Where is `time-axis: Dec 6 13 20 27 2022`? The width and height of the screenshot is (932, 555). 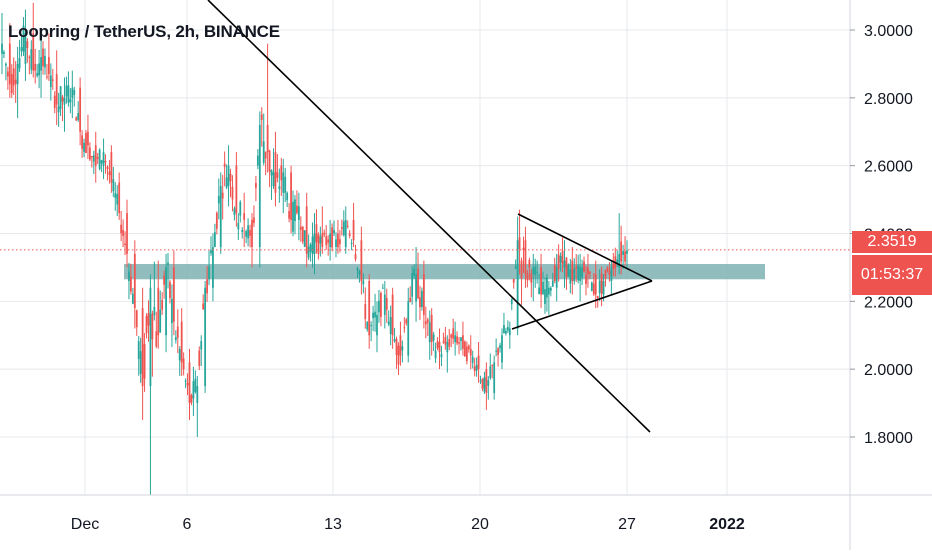
time-axis: Dec 6 13 20 27 2022 is located at coordinates (466, 513).